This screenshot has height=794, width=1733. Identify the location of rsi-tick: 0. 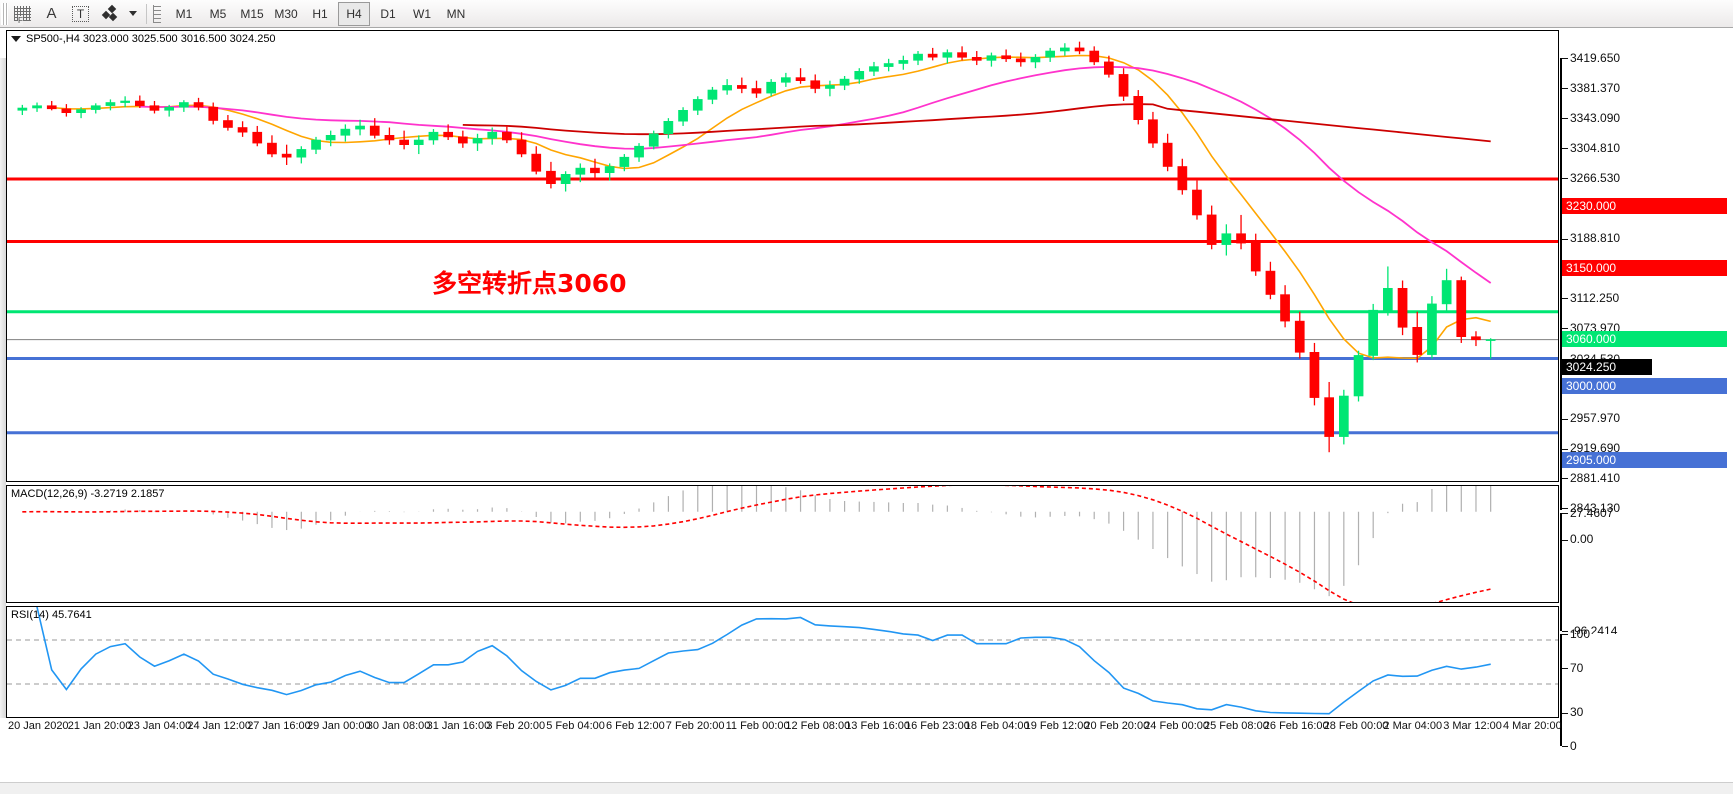
(1569, 746).